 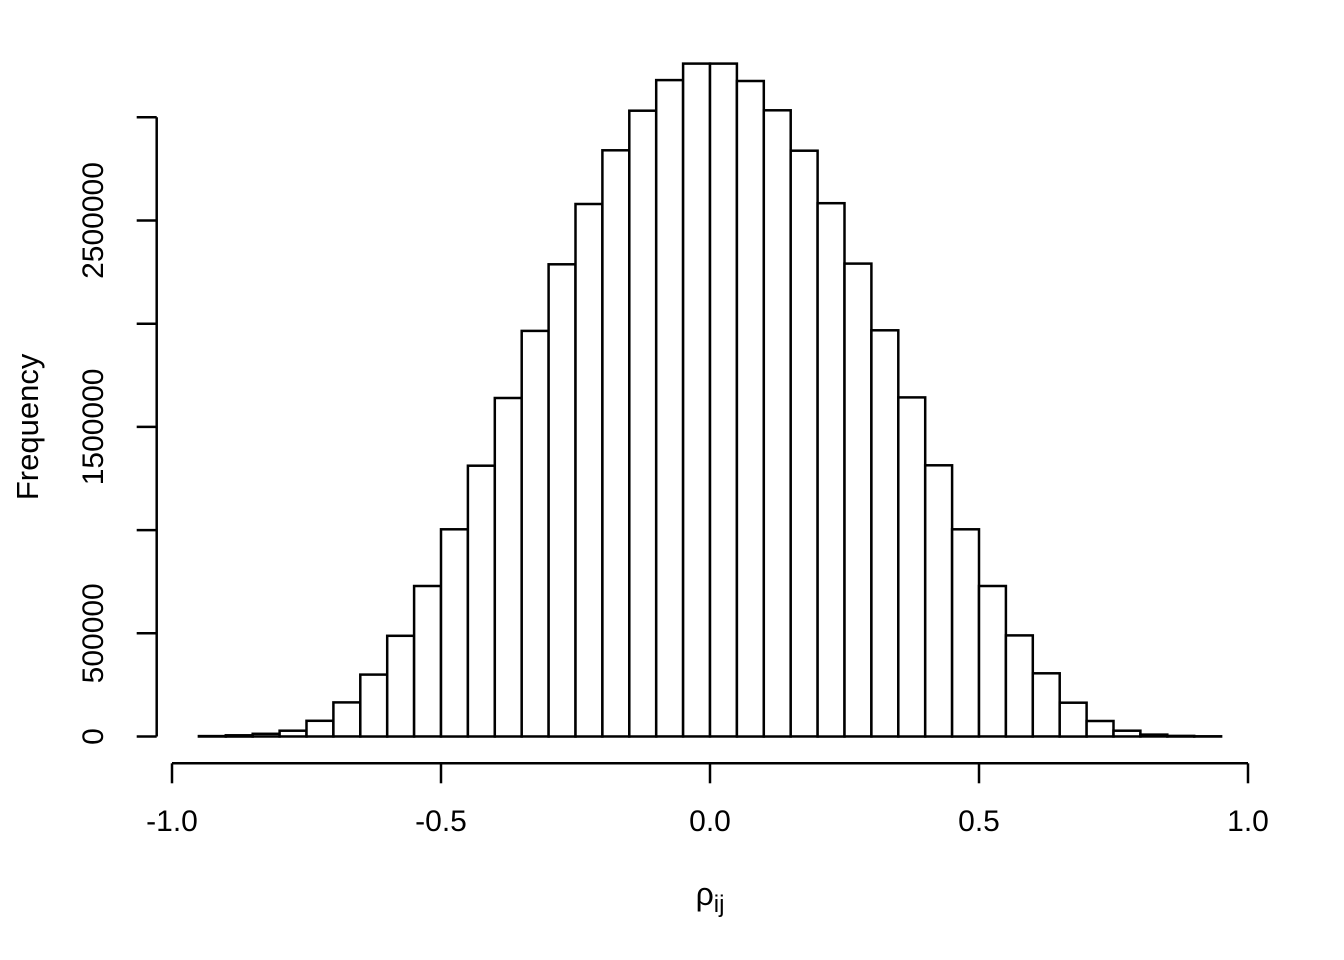 I want to click on y-tick-label: 2500000, so click(x=93, y=220).